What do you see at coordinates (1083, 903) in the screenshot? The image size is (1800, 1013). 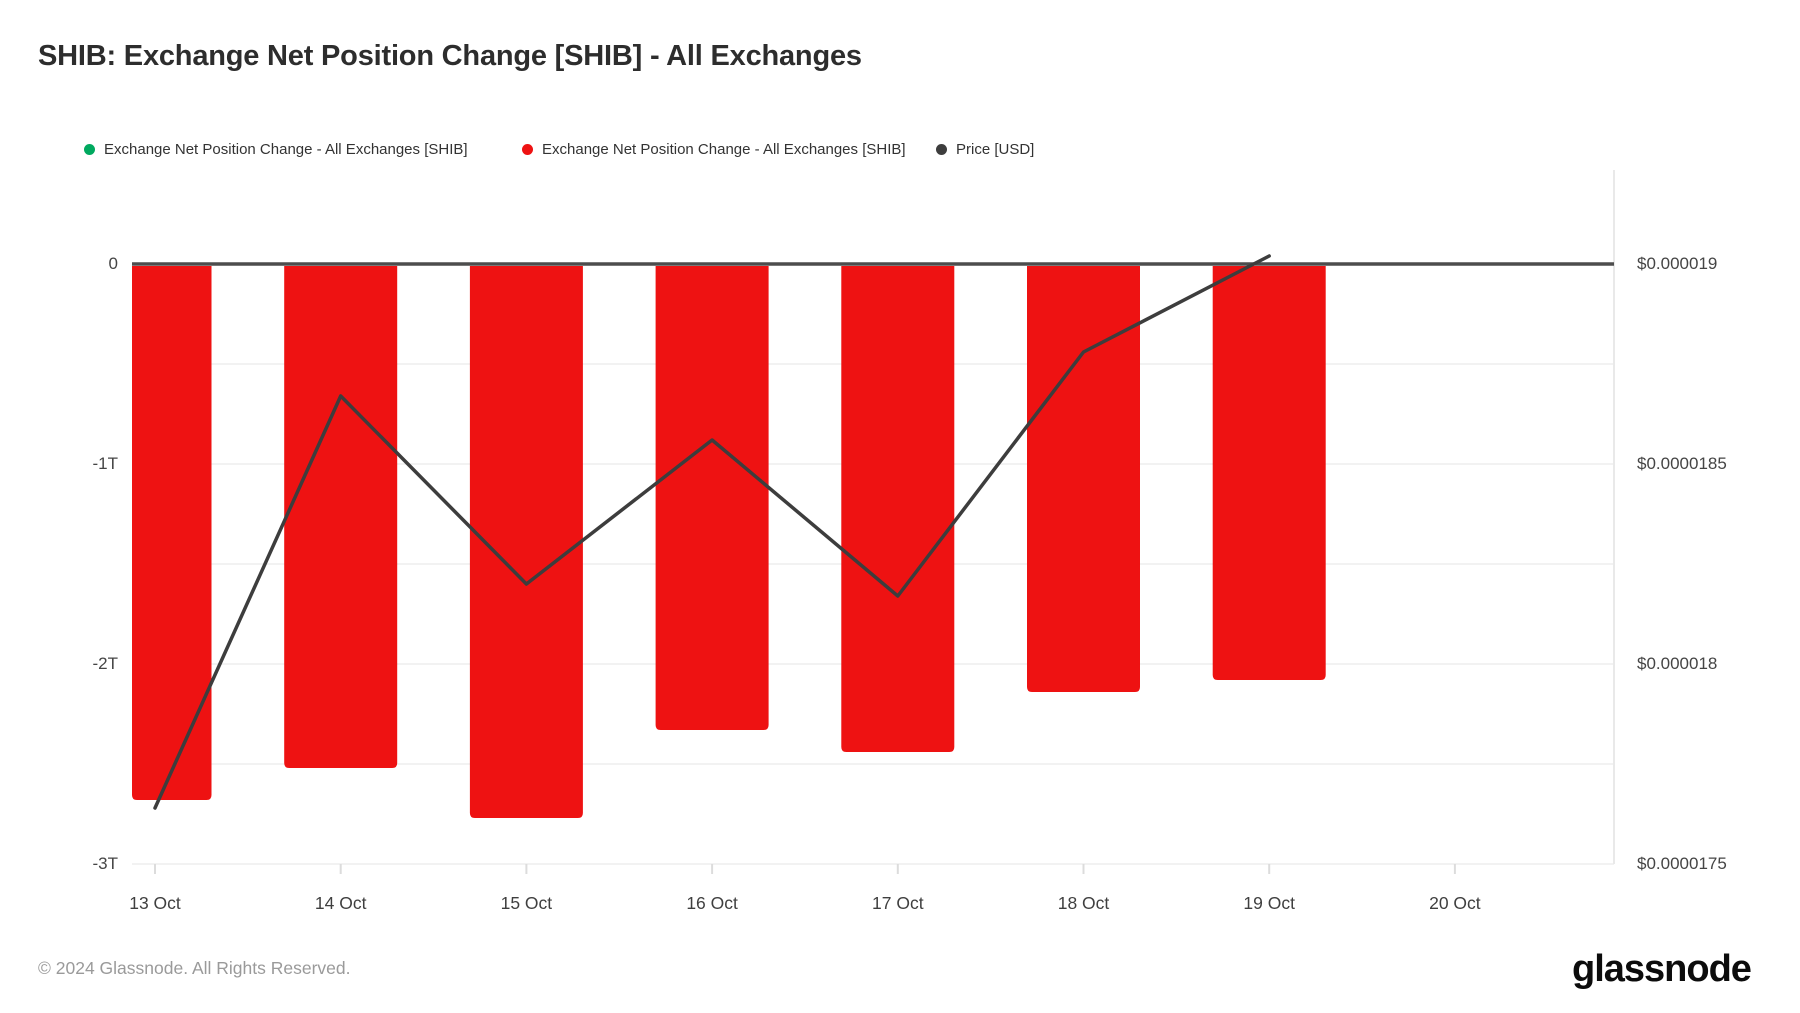 I see `x-axis-tick-label: 18 Oct` at bounding box center [1083, 903].